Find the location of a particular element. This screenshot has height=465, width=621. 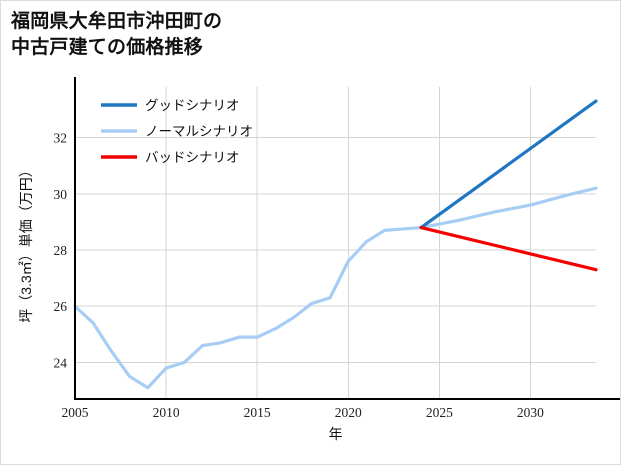

x-tick-label-2010: 2010 is located at coordinates (166, 412).